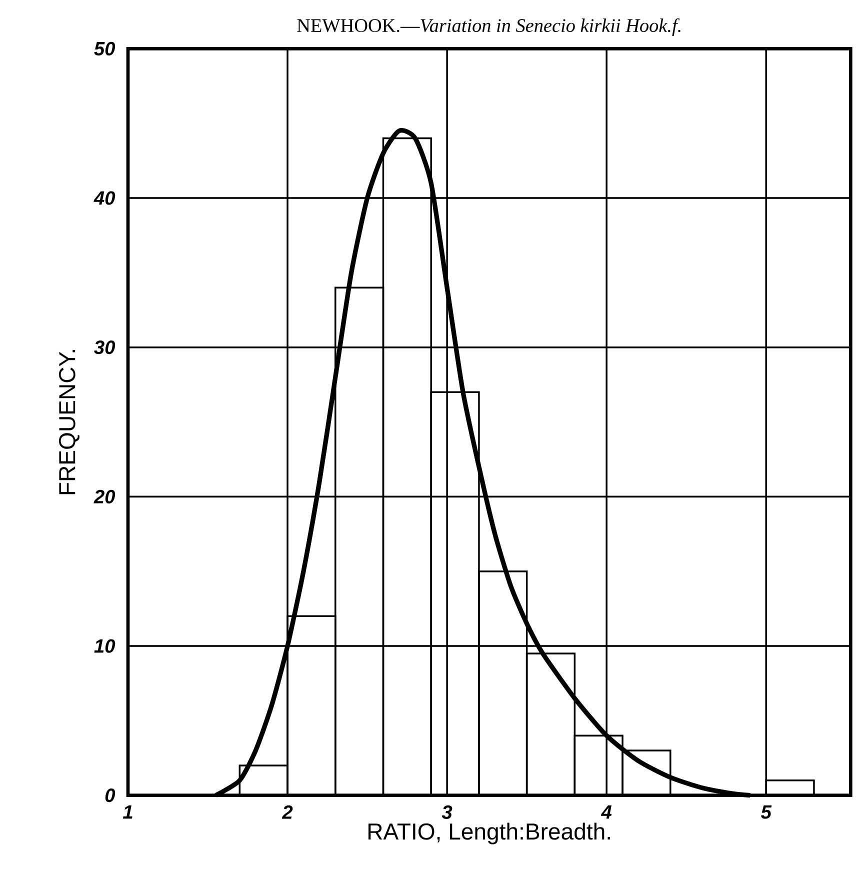  What do you see at coordinates (766, 812) in the screenshot?
I see `x-tick-label: 5` at bounding box center [766, 812].